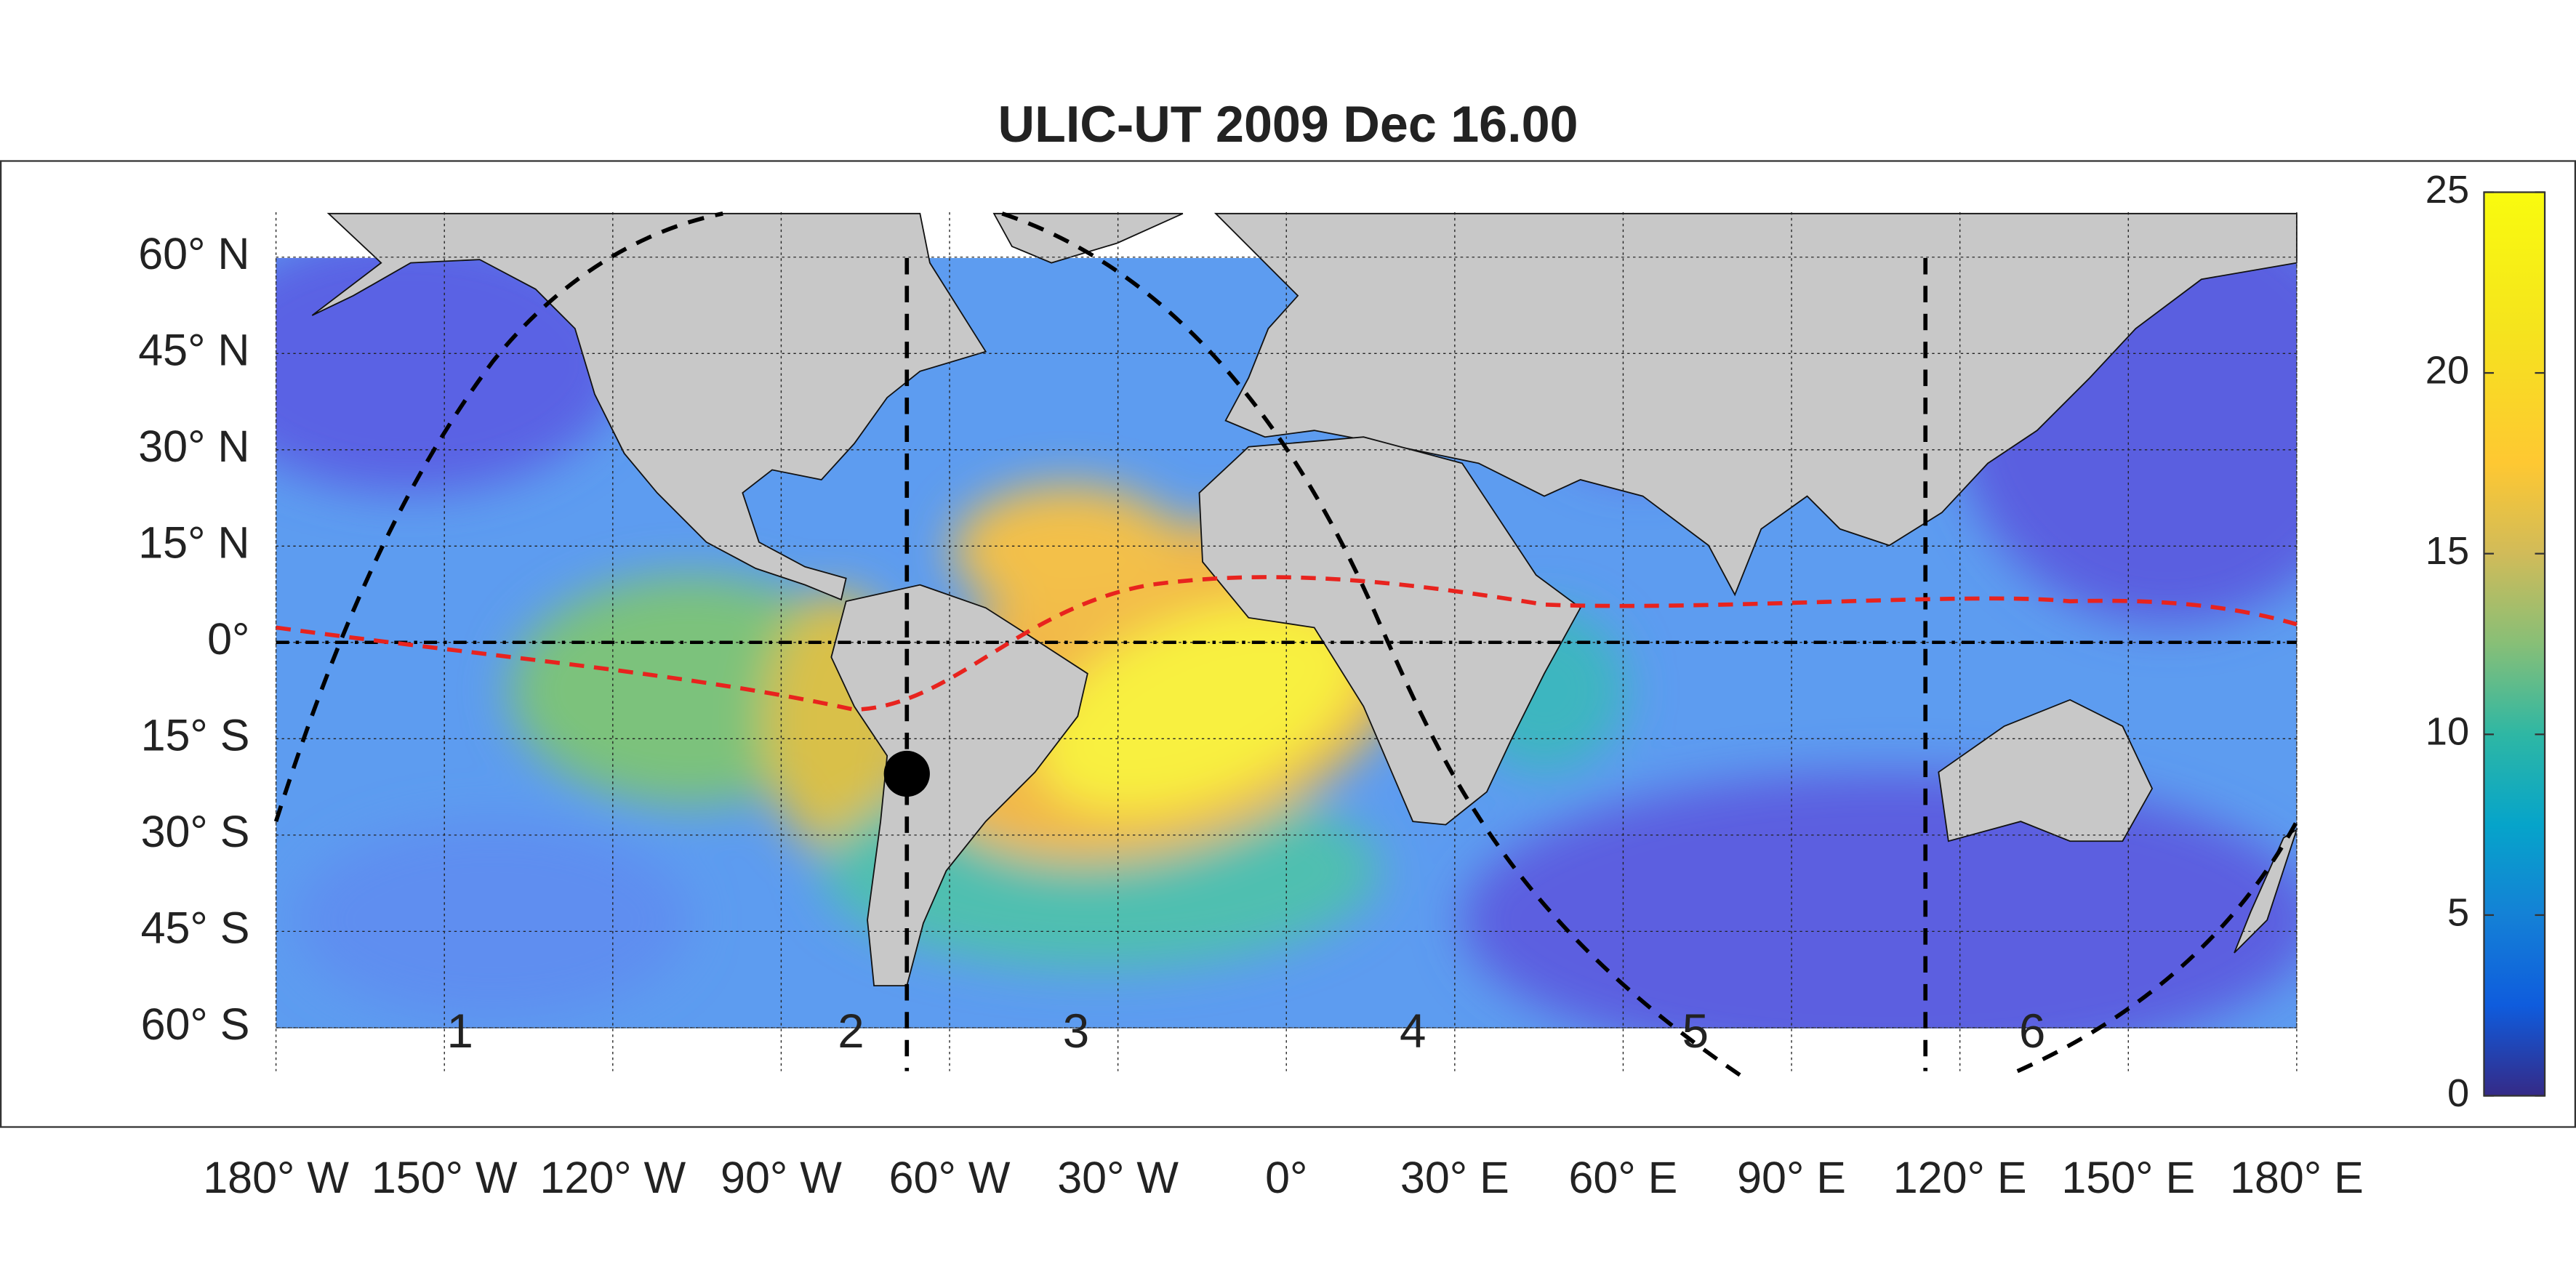 This screenshot has height=1288, width=2576. Describe the element at coordinates (1454, 1177) in the screenshot. I see `x-tick-label: 30° E` at that location.